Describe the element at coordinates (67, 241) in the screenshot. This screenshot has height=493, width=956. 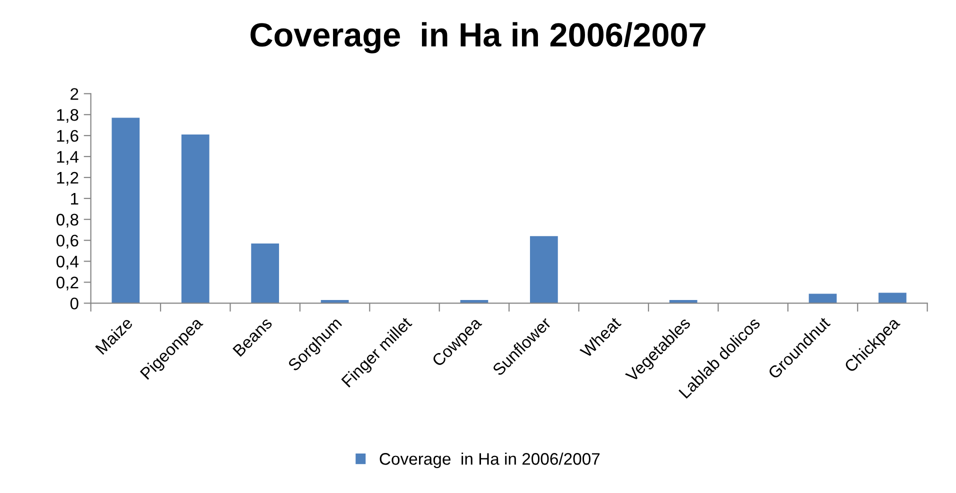
I see `y-tick-label: 0,6` at that location.